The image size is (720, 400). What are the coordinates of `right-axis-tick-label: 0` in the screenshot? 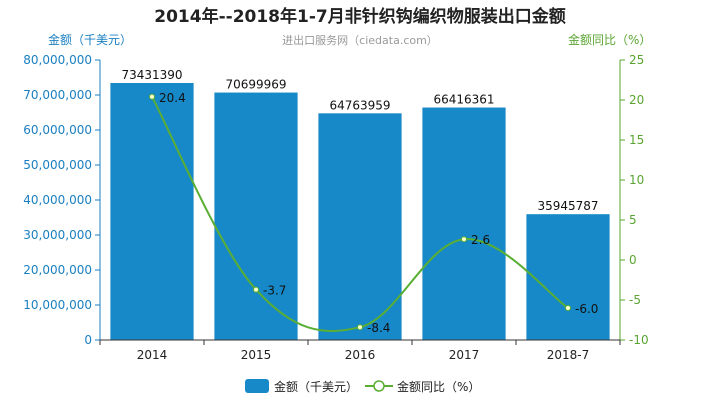 It's located at (633, 260).